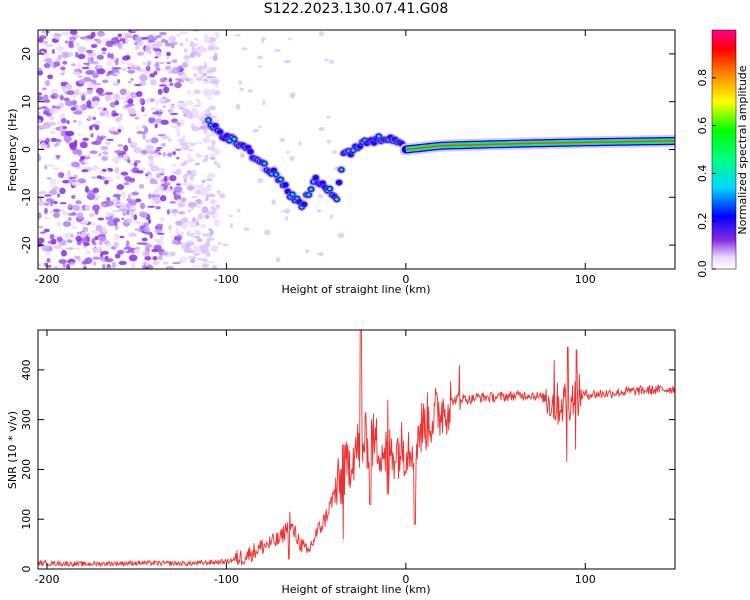 The width and height of the screenshot is (750, 600). What do you see at coordinates (702, 78) in the screenshot?
I see `colorbar-tick-label: 0.8` at bounding box center [702, 78].